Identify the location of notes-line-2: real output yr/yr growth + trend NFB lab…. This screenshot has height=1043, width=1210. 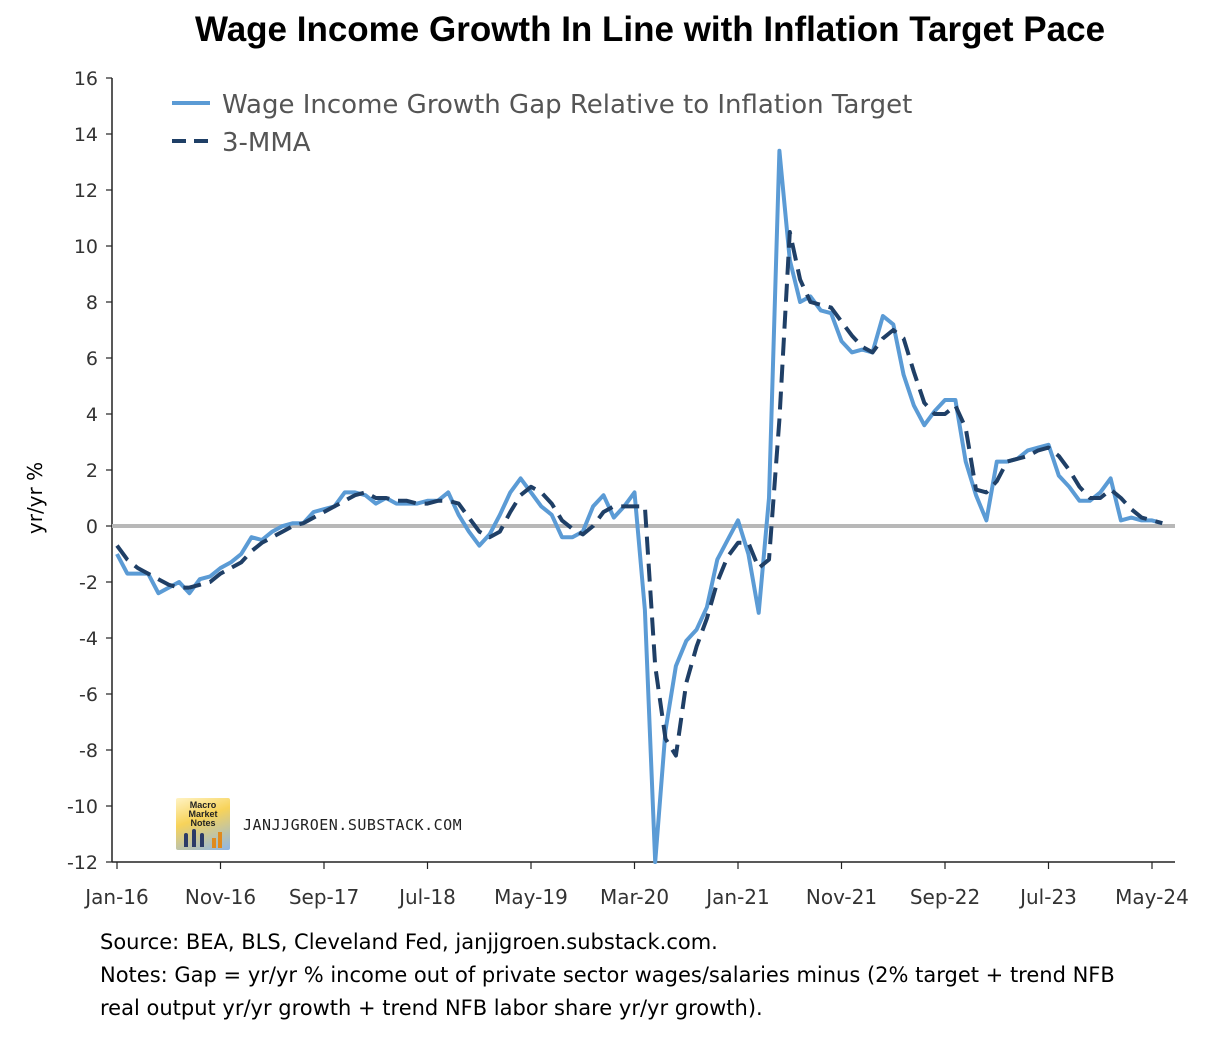
(431, 1008).